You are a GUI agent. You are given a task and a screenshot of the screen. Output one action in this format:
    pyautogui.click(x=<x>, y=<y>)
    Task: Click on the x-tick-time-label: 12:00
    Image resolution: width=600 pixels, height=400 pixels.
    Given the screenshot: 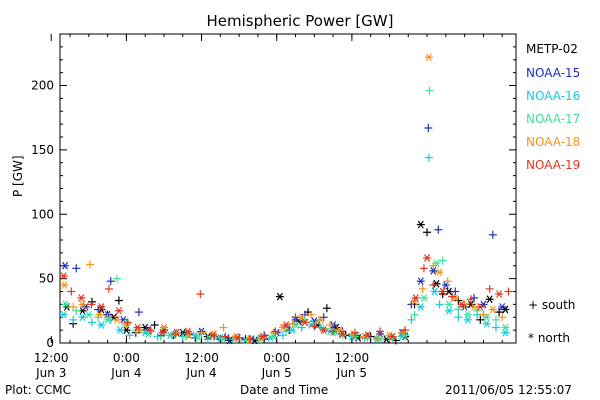 What is the action you would take?
    pyautogui.click(x=51, y=358)
    